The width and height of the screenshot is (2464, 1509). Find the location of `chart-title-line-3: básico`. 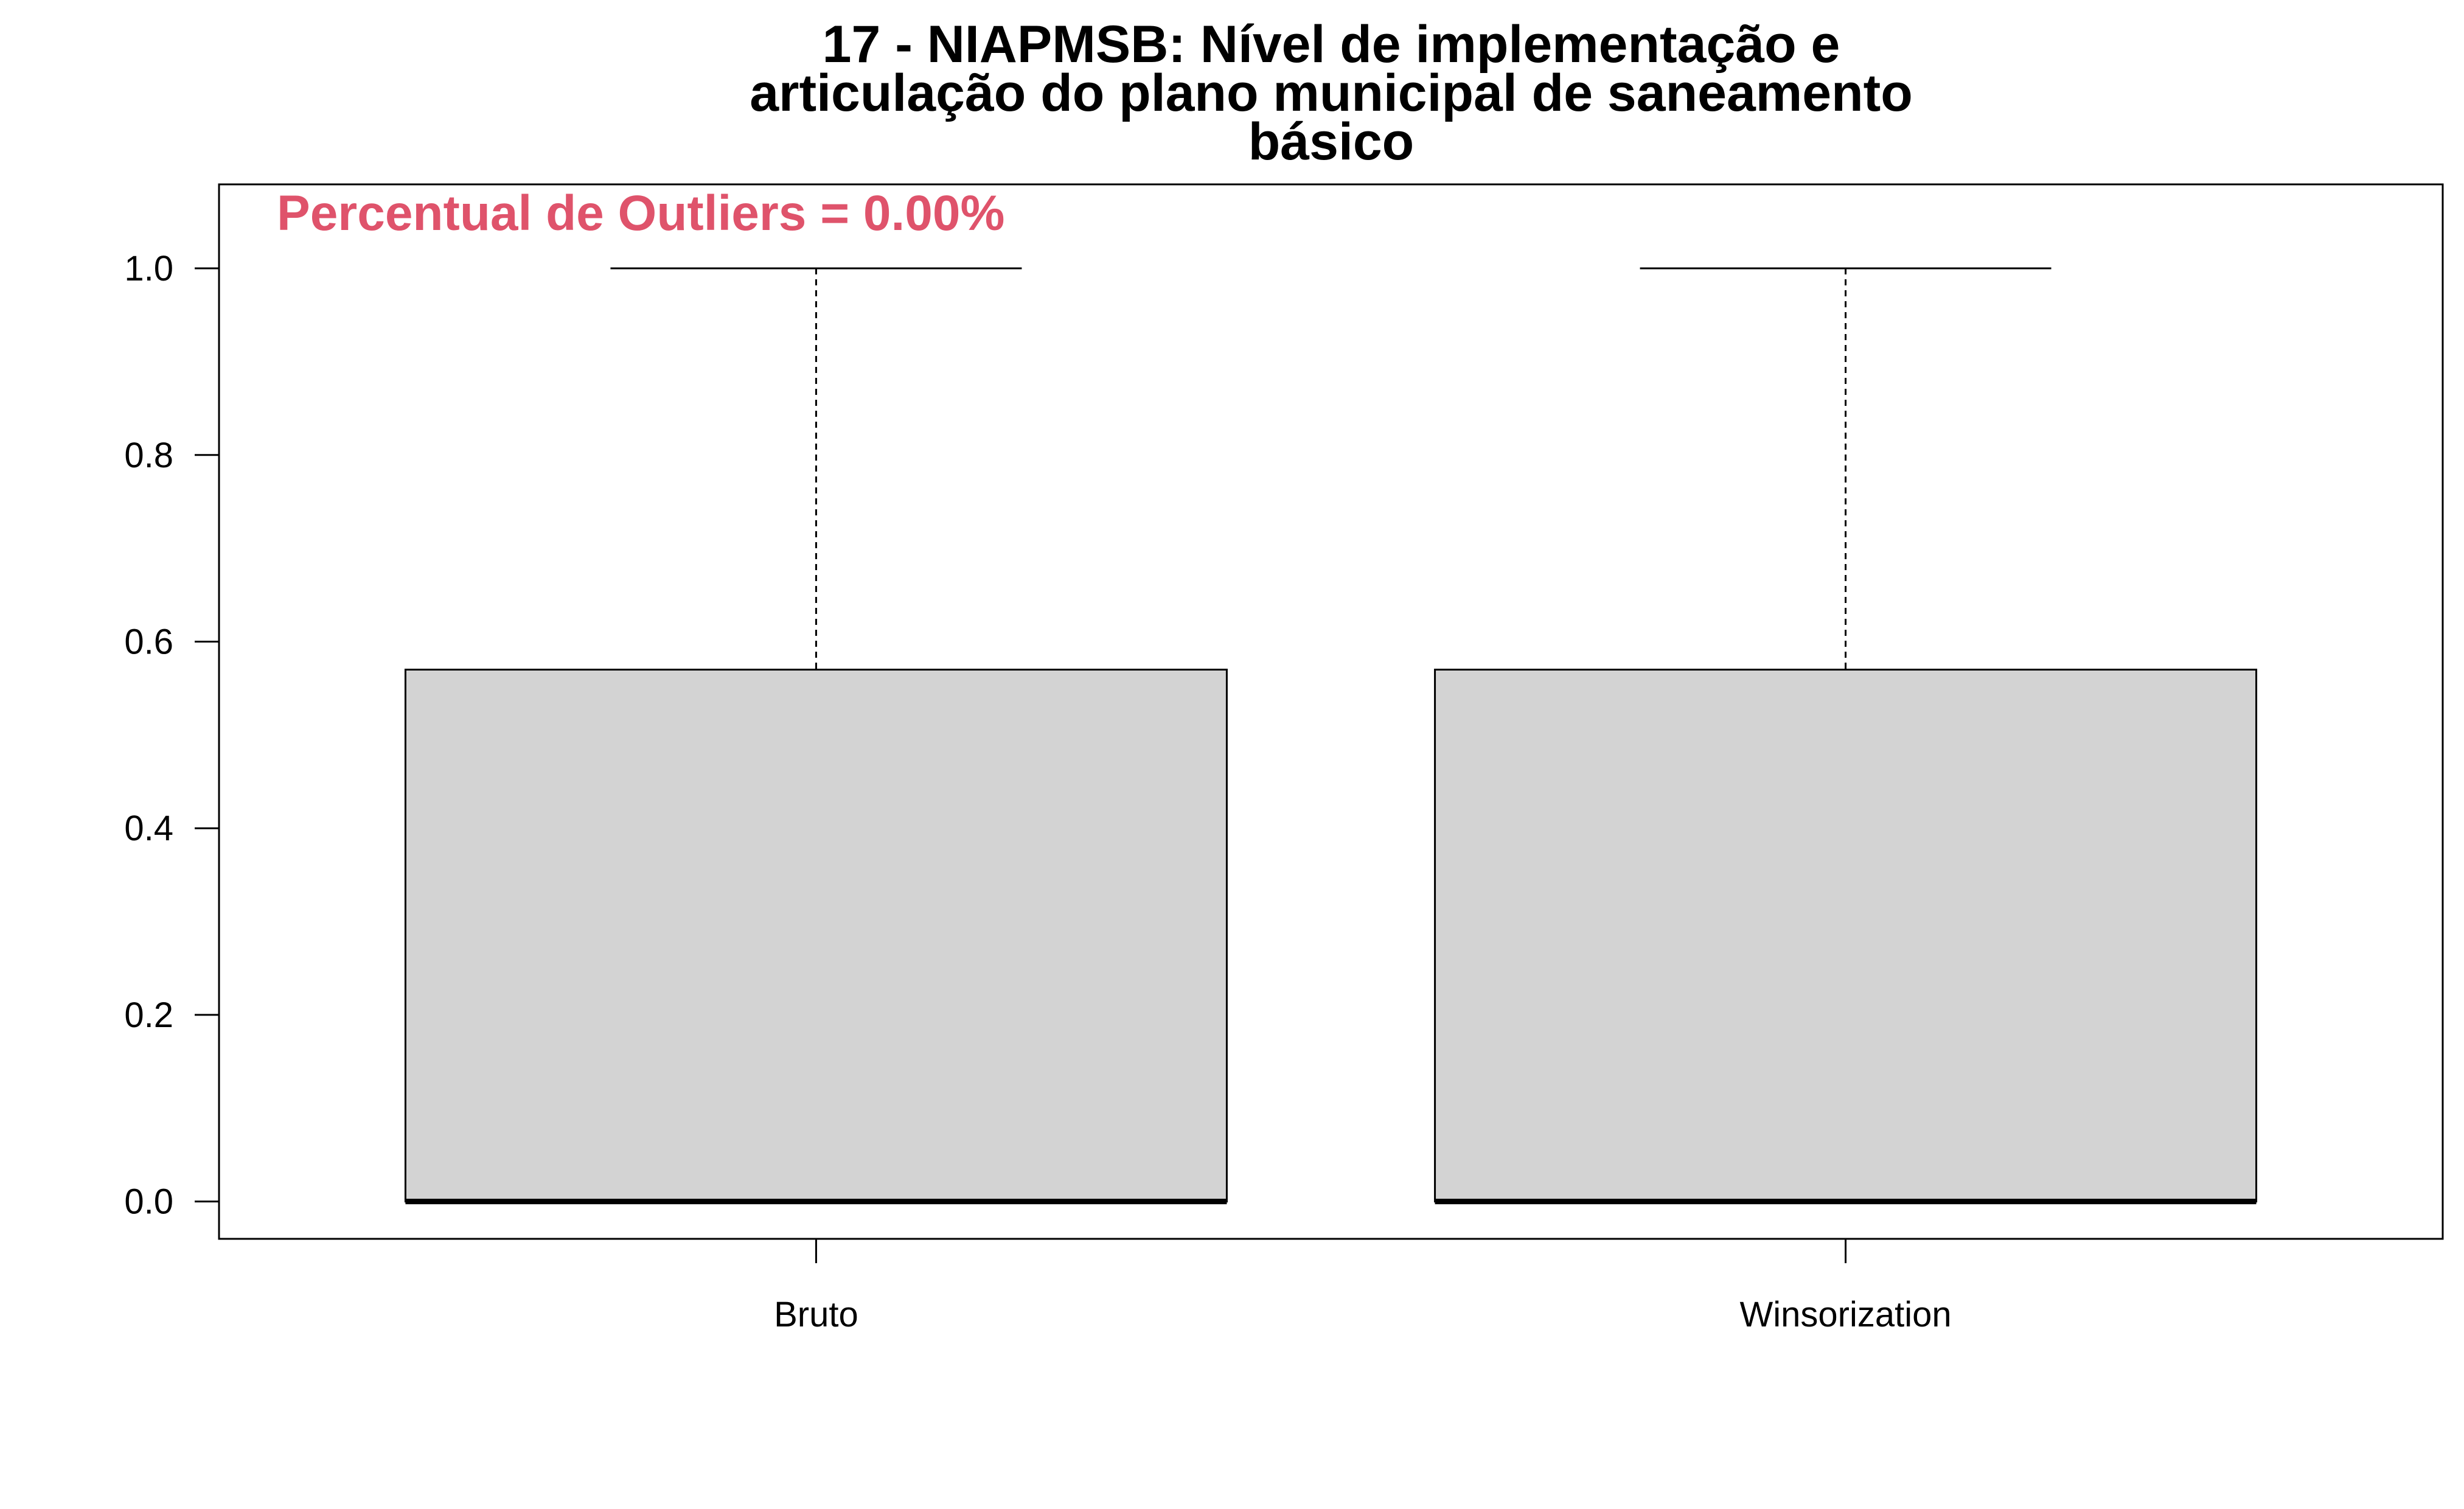

chart-title-line-3: básico is located at coordinates (1331, 142).